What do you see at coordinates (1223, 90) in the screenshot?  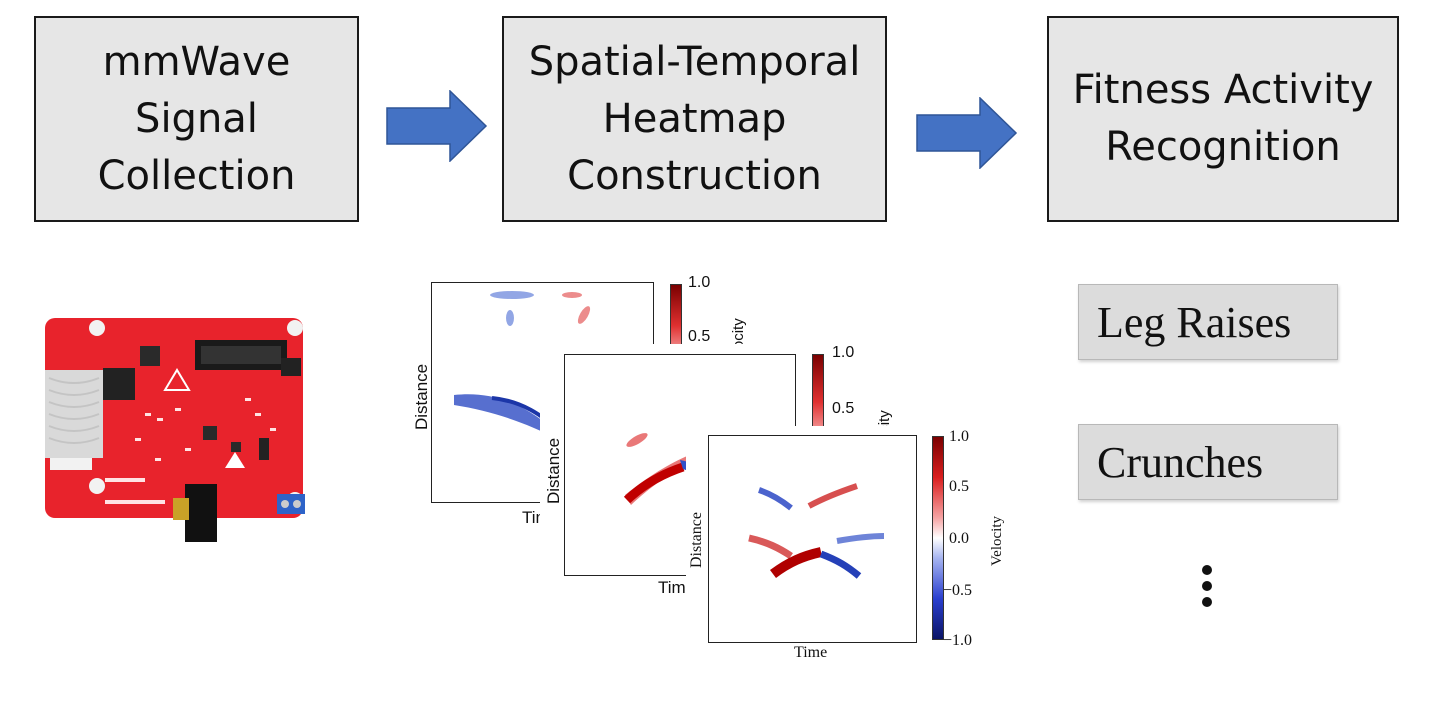 I see `stage-label-line: Fitness Activity` at bounding box center [1223, 90].